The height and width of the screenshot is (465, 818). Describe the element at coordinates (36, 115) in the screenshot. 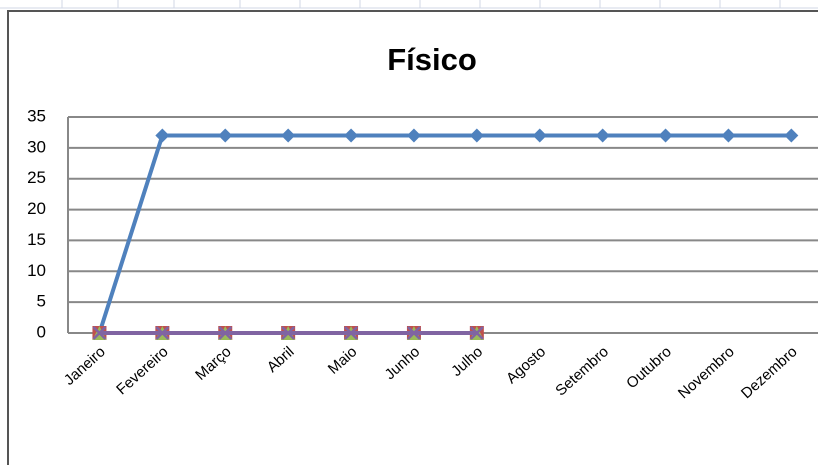

I see `y-tick-label: 35` at that location.